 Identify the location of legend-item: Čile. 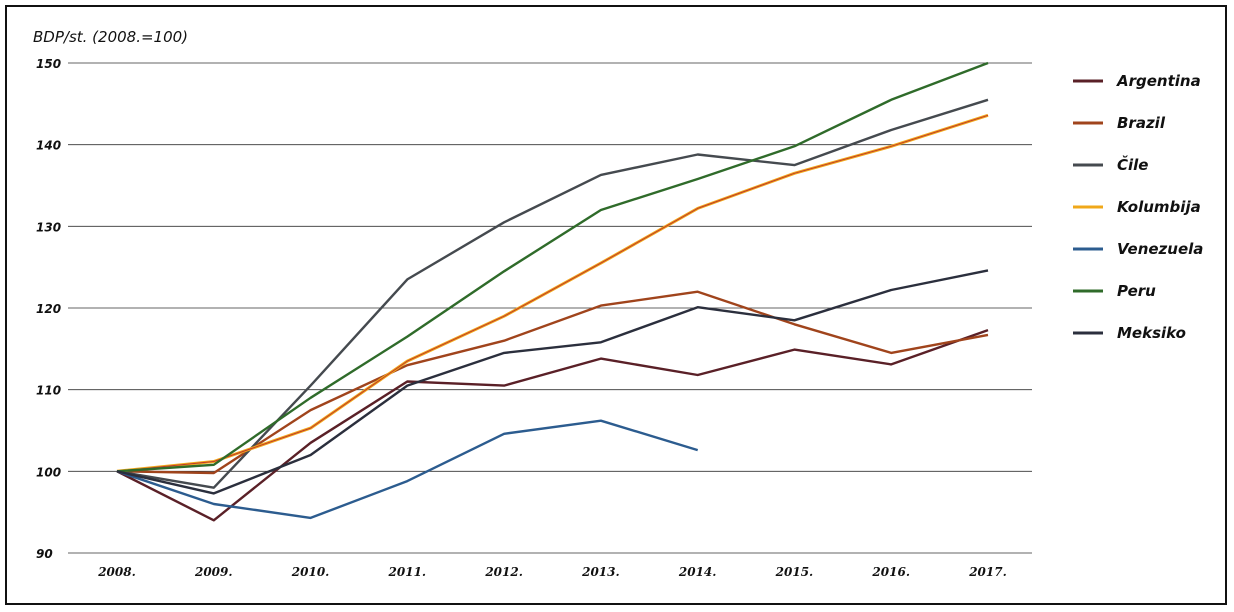
(1110, 164).